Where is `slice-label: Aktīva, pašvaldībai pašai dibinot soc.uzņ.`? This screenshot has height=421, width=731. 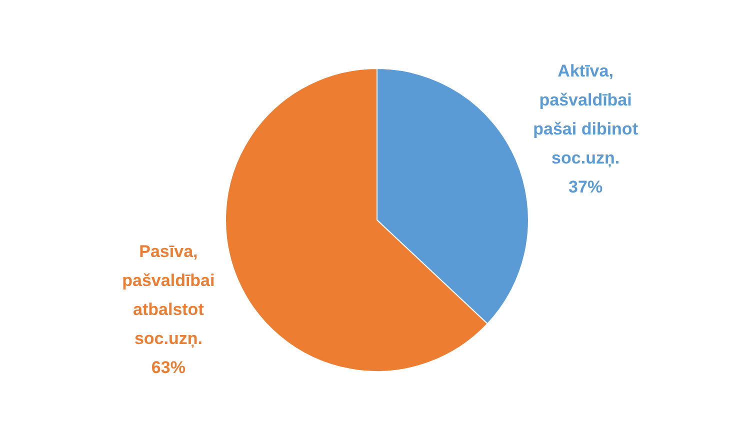
slice-label: Aktīva, pašvaldībai pašai dibinot soc.uzņ. is located at coordinates (585, 114).